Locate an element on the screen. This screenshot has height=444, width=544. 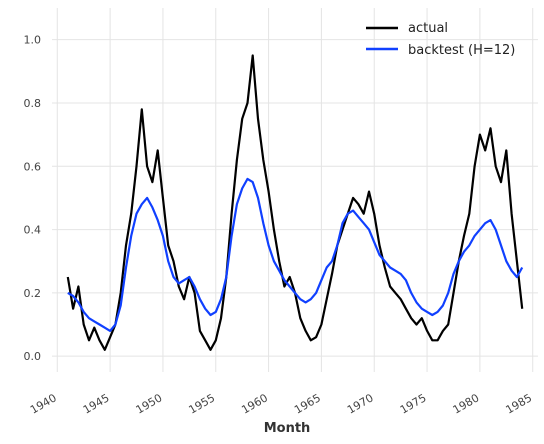
x-tick-label: 1955 is located at coordinates (202, 403).